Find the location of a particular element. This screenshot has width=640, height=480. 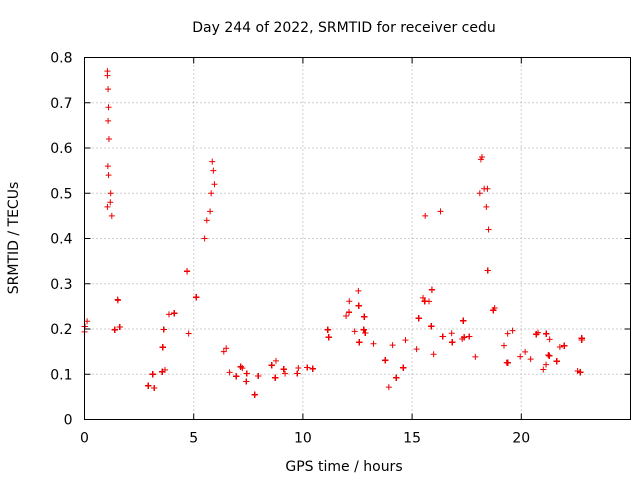

x-tick-labels: 0 5 10 15 20 is located at coordinates (305, 439).